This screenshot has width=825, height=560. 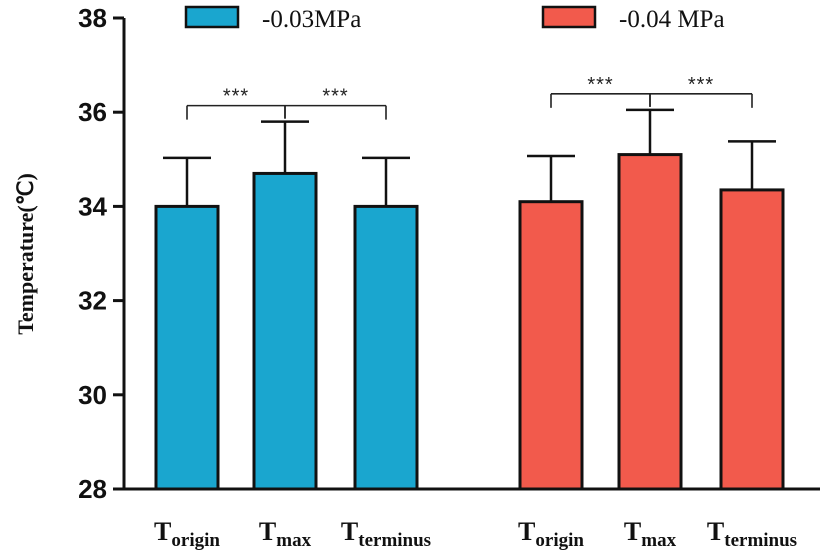 I want to click on y-tick-label: 28, so click(x=92, y=489).